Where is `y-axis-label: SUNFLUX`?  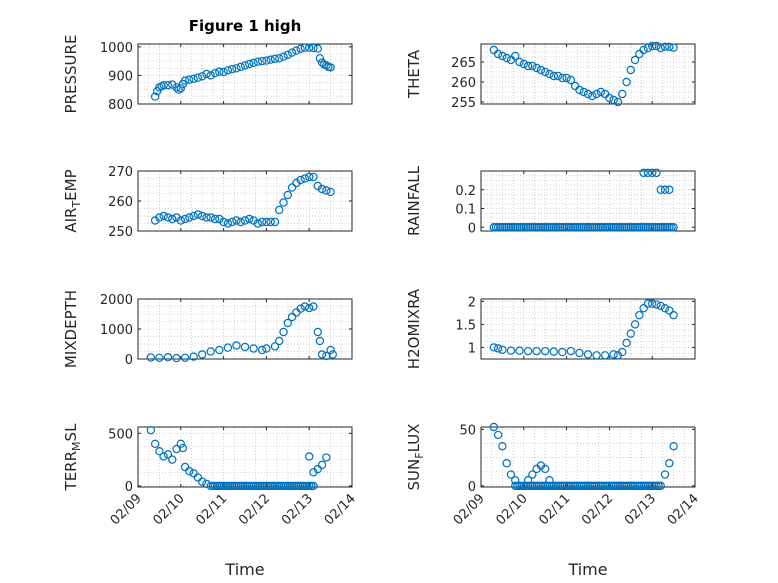
y-axis-label: SUNFLUX is located at coordinates (415, 457).